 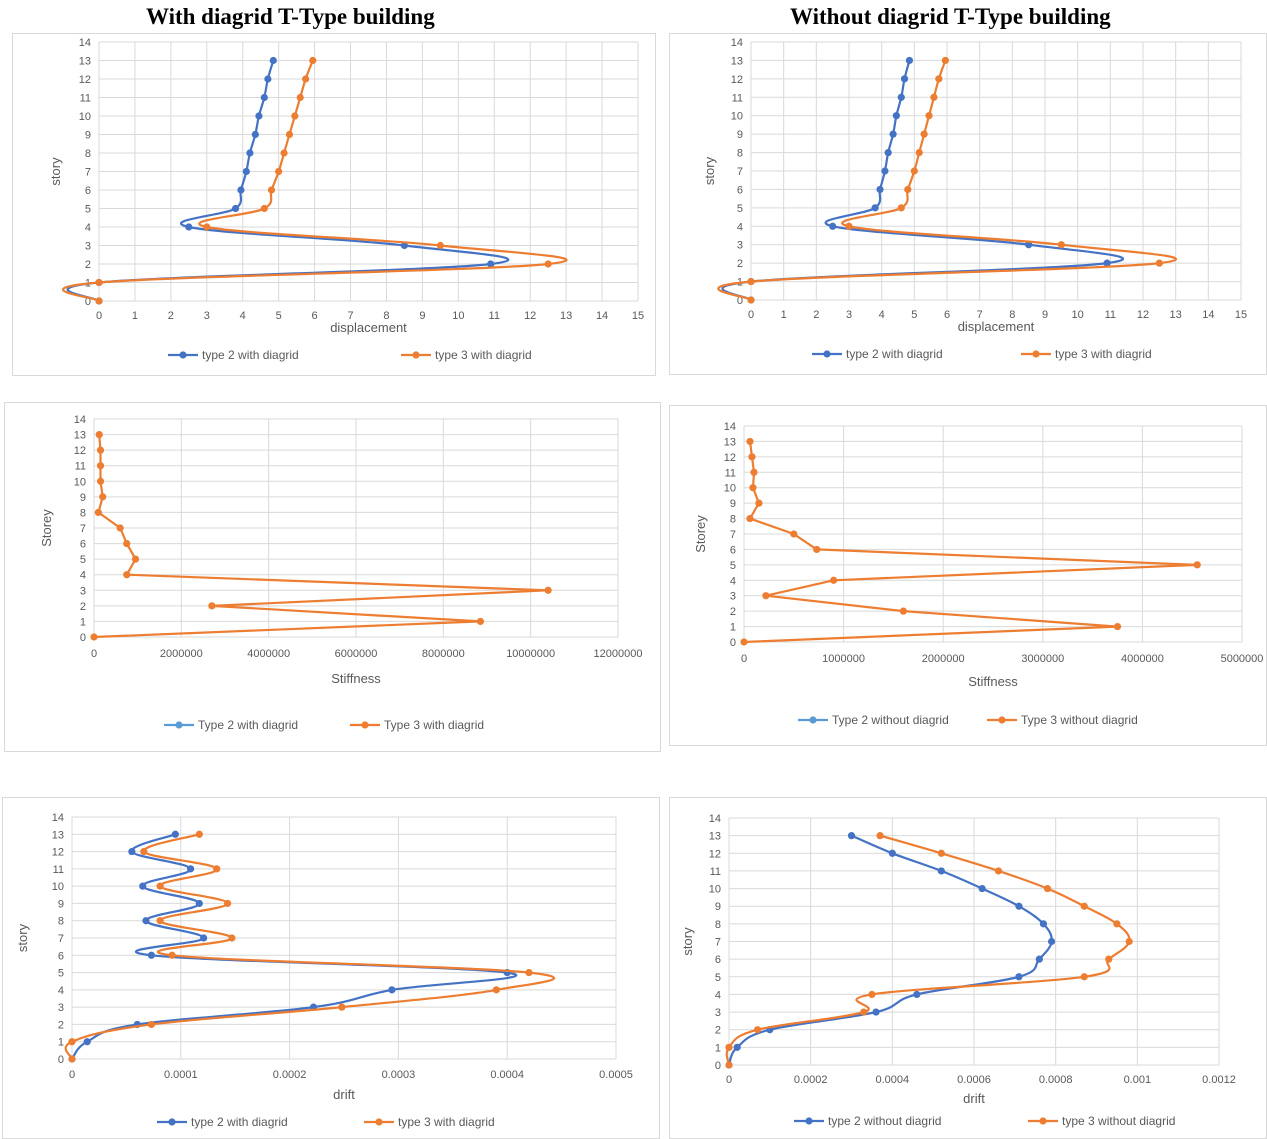 What do you see at coordinates (849, 315) in the screenshot?
I see `x-tick-label: 3` at bounding box center [849, 315].